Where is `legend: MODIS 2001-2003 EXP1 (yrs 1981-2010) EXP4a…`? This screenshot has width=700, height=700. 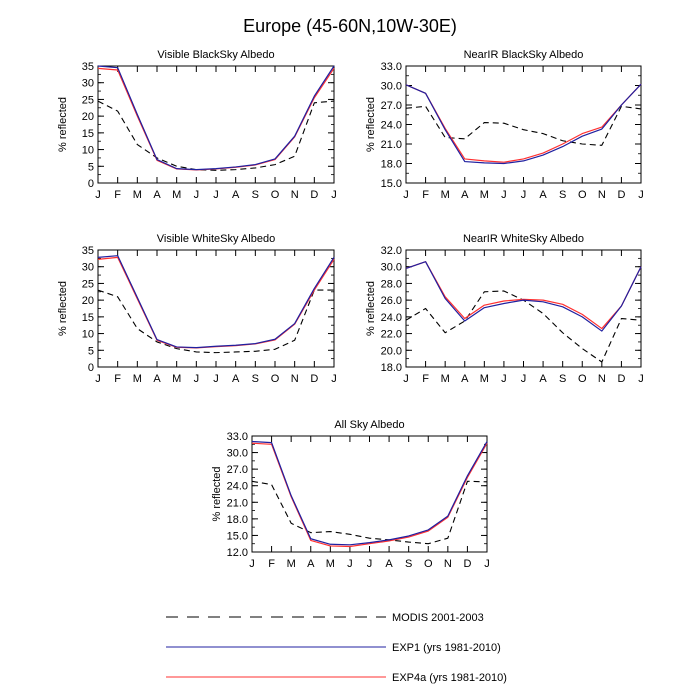 legend: MODIS 2001-2003 EXP1 (yrs 1981-2010) EXP4a… is located at coordinates (336, 648).